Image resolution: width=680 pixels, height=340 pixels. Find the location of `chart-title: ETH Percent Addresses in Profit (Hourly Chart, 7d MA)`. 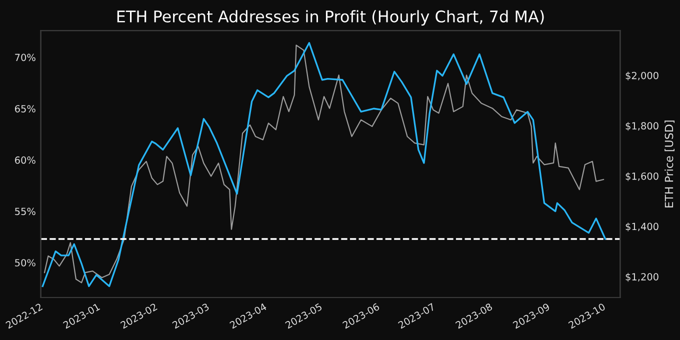

chart-title: ETH Percent Addresses in Profit (Hourly Chart, 7d MA) is located at coordinates (330, 18).